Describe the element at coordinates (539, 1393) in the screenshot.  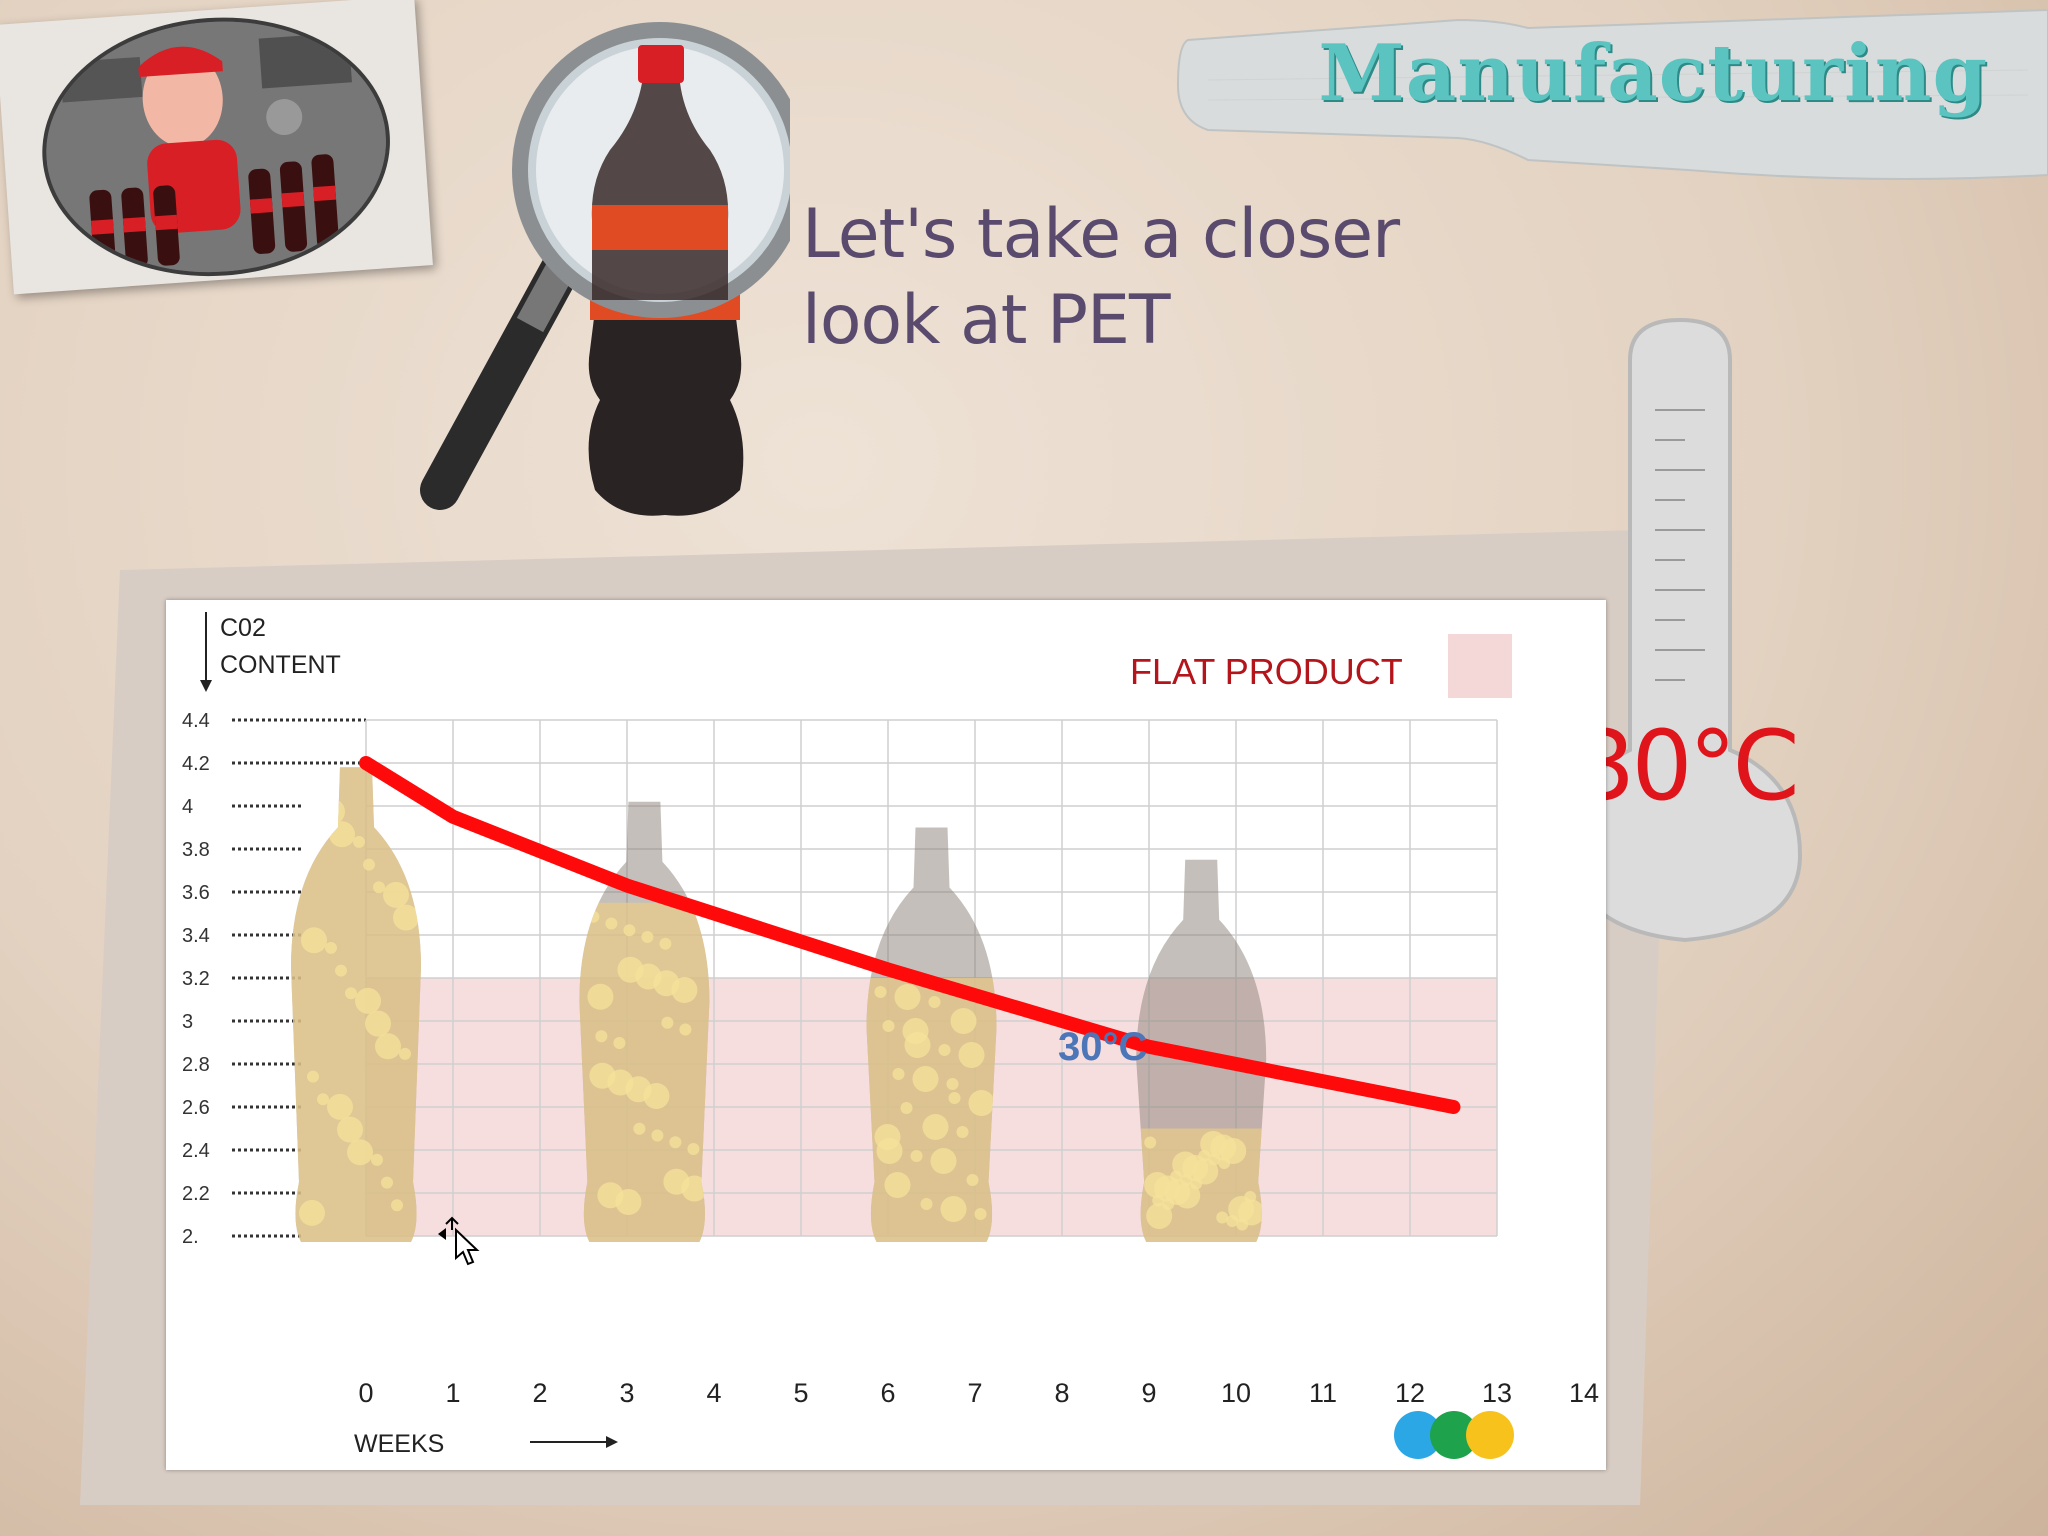
I see `x-tick-label: 2` at that location.